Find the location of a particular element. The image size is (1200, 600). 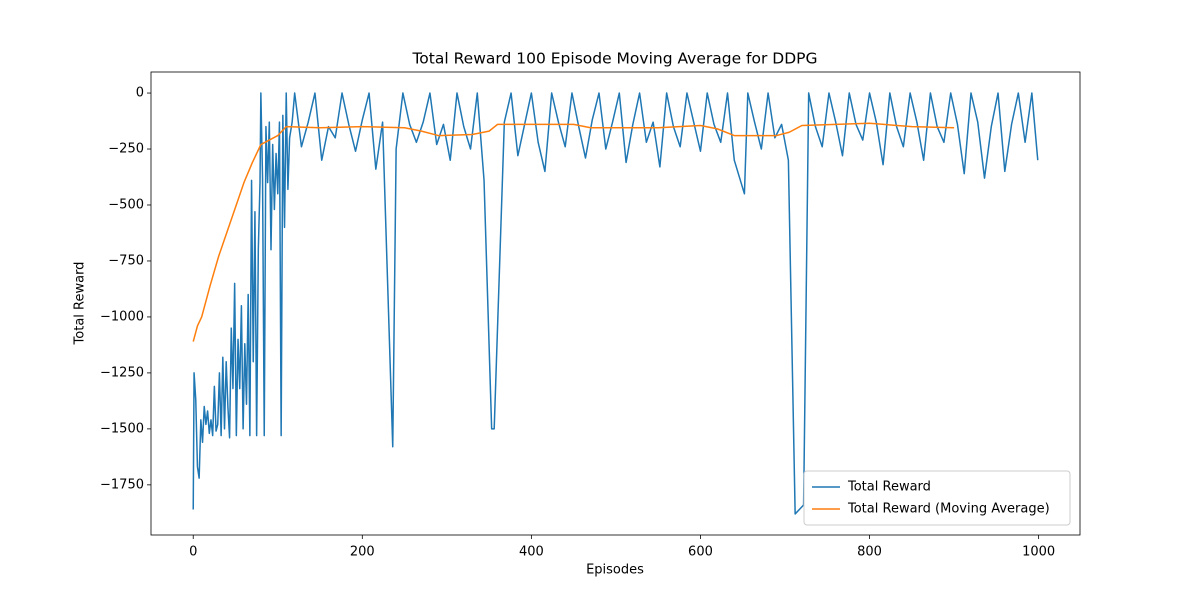

x-tick-label: 1000 is located at coordinates (1038, 552).